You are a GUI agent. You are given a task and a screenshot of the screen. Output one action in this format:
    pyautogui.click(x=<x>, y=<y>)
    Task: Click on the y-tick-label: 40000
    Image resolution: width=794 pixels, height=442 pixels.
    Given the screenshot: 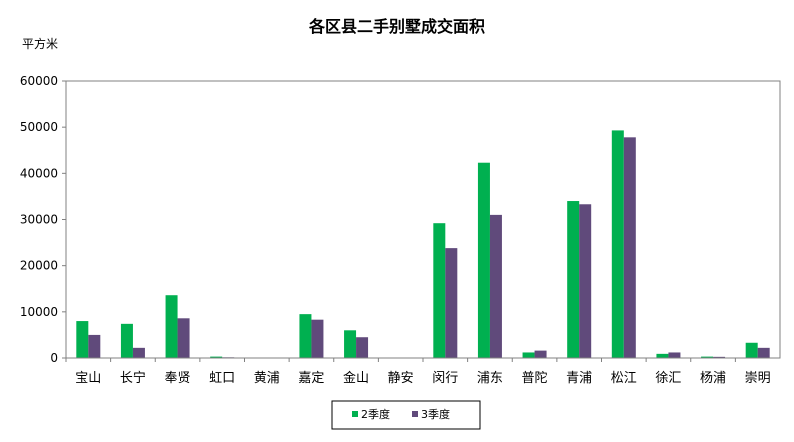 What is the action you would take?
    pyautogui.click(x=39, y=173)
    